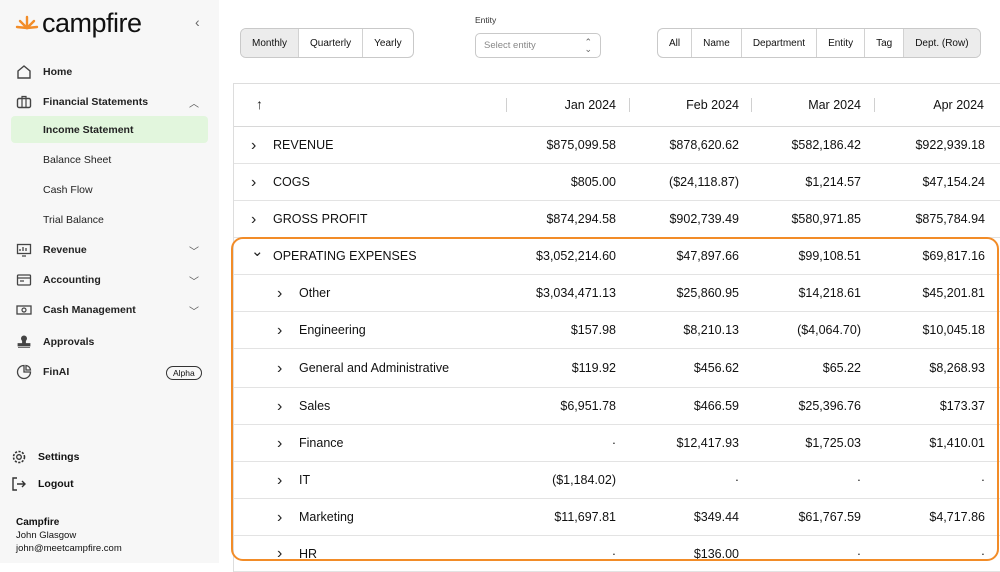 The image size is (1000, 572). What do you see at coordinates (829, 256) in the screenshot?
I see `table-cell: $99,108.51` at bounding box center [829, 256].